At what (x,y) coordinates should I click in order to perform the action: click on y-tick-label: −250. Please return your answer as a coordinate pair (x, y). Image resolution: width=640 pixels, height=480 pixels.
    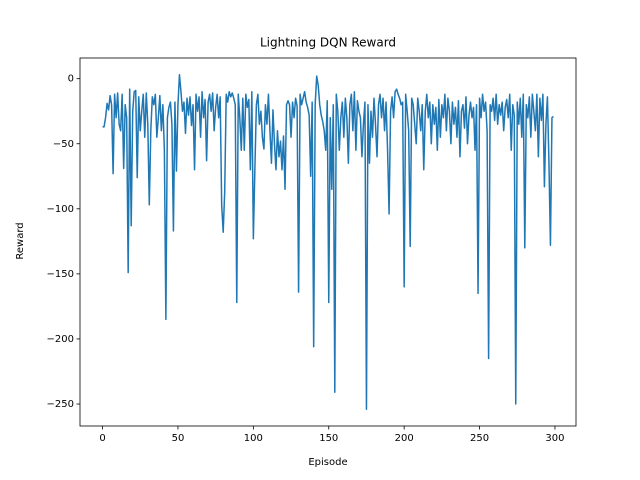
    Looking at the image, I should click on (60, 404).